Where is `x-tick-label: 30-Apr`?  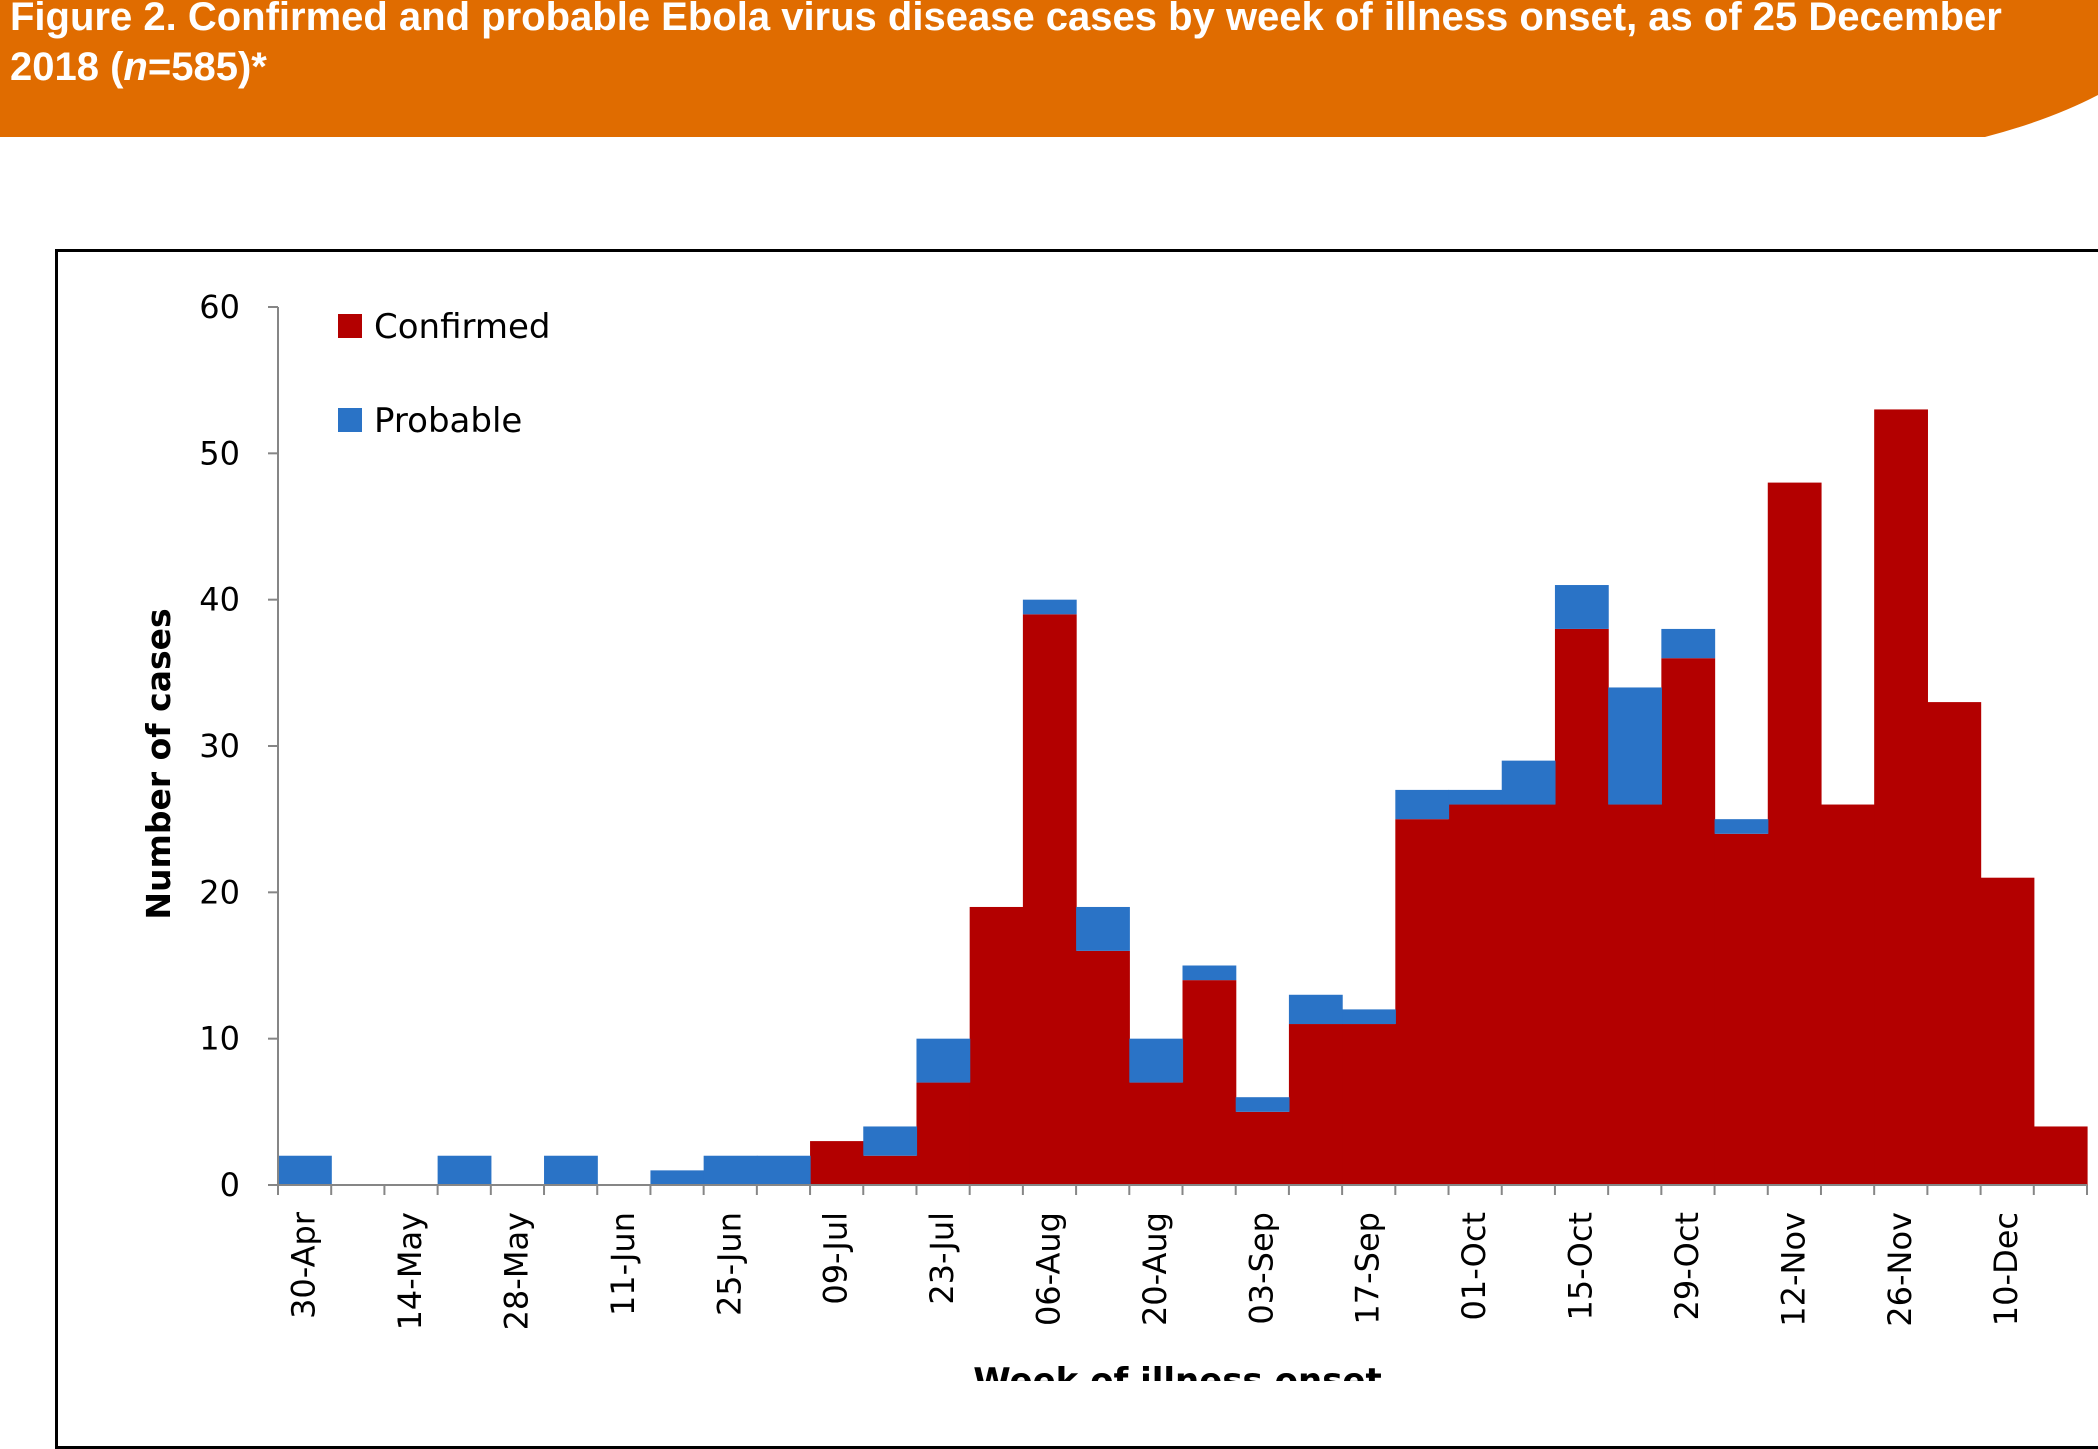 x-tick-label: 30-Apr is located at coordinates (304, 1265).